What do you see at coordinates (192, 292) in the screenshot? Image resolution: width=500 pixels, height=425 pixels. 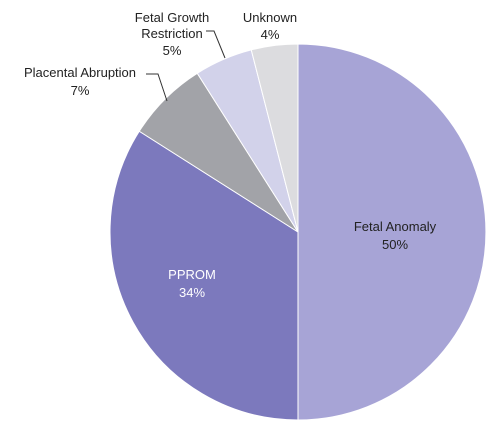 I see `slice-value-pprom: 34%` at bounding box center [192, 292].